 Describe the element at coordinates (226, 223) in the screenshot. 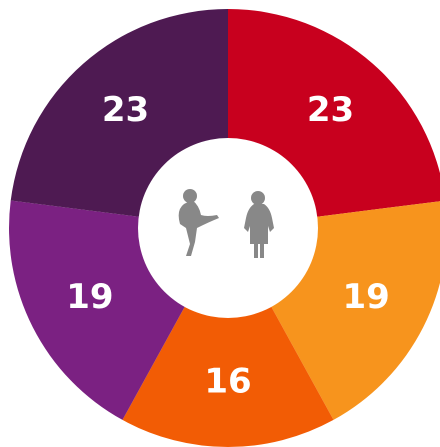

I see `people-icon` at that location.